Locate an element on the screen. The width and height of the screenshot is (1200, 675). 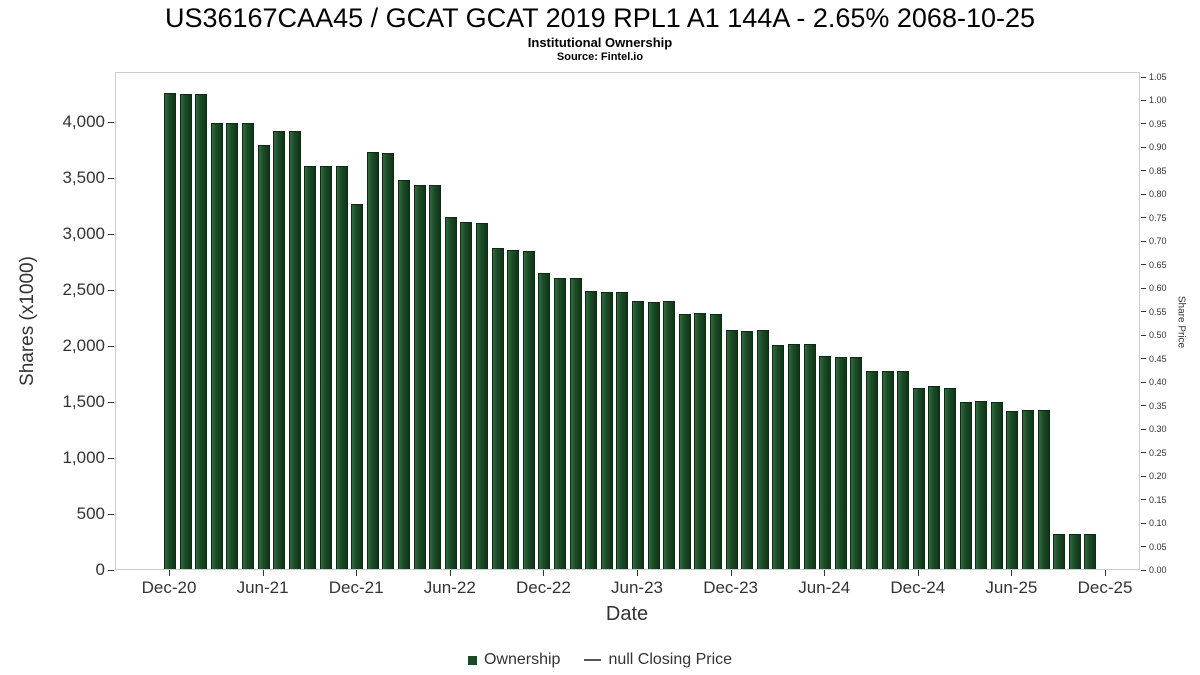
right-tick-label: 0.35 is located at coordinates (1158, 405).